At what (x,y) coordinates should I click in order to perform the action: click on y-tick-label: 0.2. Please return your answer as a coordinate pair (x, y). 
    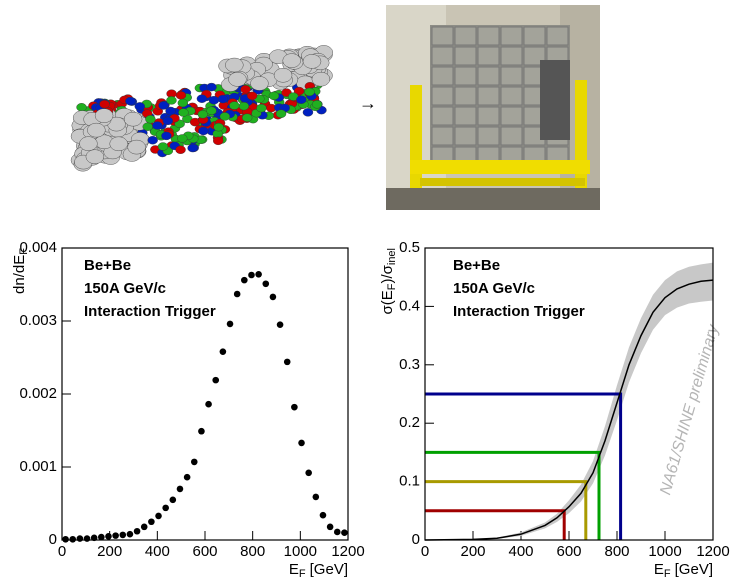
    Looking at the image, I should click on (409, 422).